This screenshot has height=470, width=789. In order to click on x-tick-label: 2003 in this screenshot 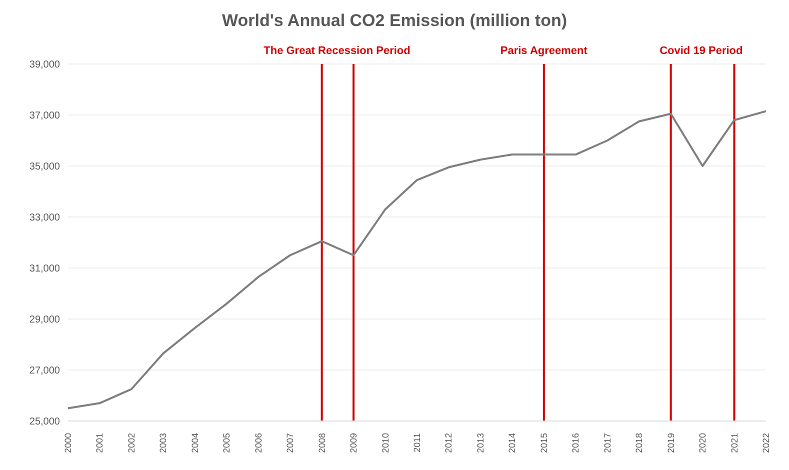, I will do `click(163, 443)`.